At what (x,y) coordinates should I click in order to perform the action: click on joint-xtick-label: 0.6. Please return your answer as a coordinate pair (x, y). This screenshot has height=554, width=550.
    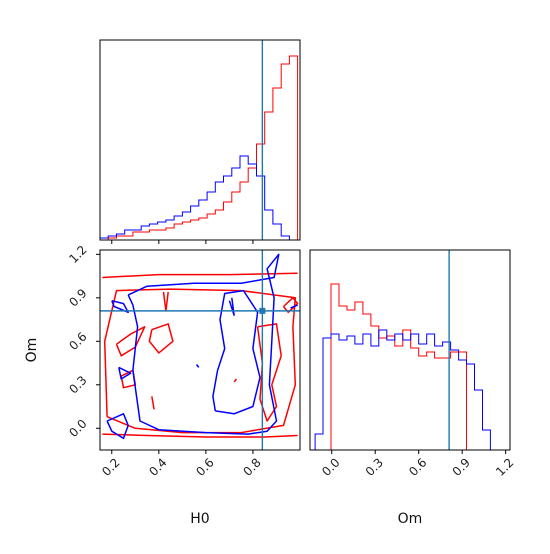
    Looking at the image, I should click on (204, 466).